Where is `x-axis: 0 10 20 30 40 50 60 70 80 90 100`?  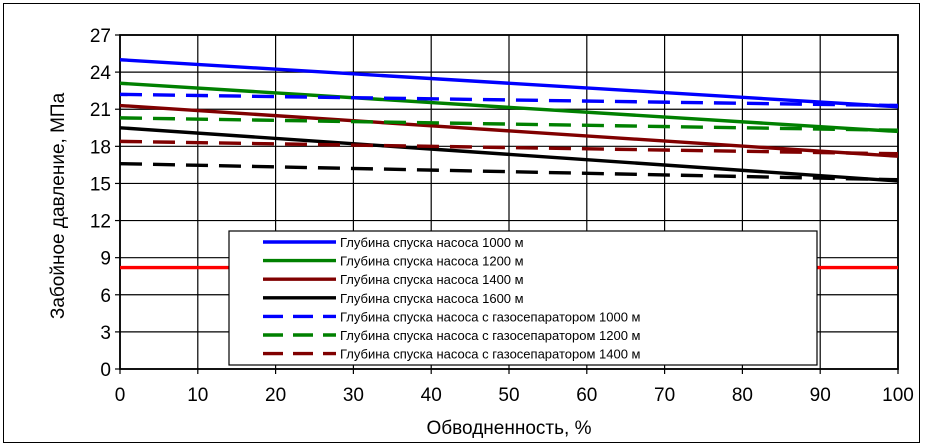 x-axis: 0 10 20 30 40 50 60 70 80 90 100 is located at coordinates (514, 387).